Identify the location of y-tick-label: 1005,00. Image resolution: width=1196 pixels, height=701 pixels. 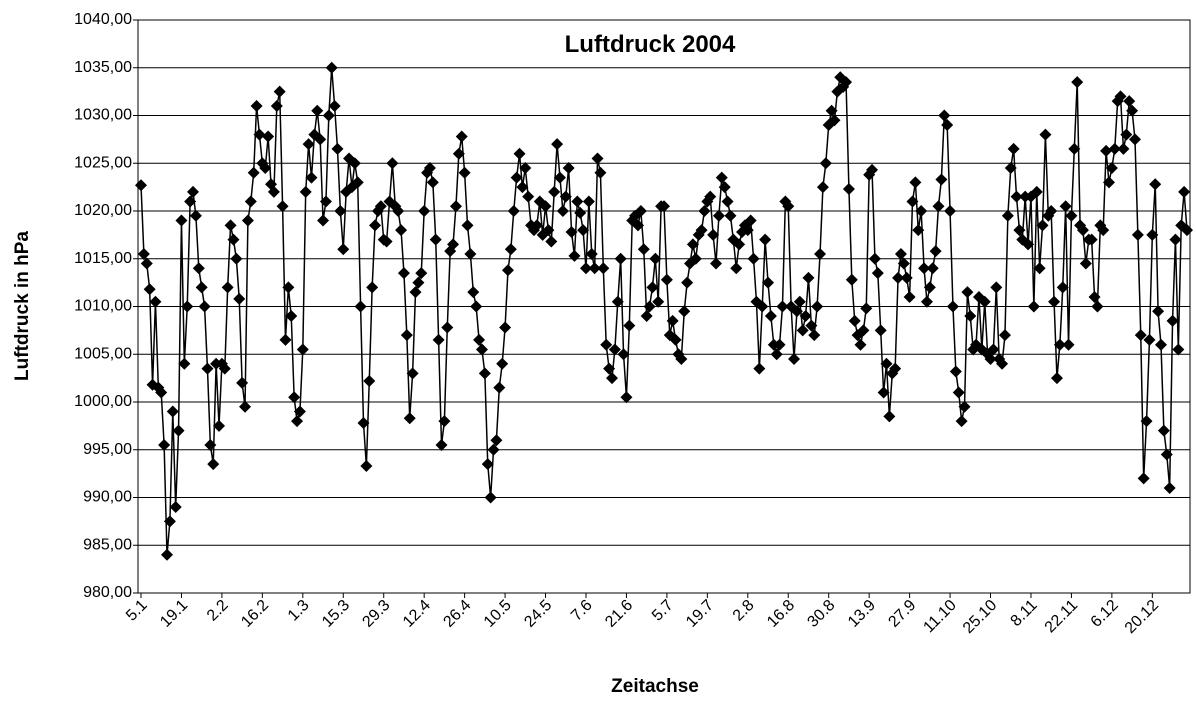
(103, 353).